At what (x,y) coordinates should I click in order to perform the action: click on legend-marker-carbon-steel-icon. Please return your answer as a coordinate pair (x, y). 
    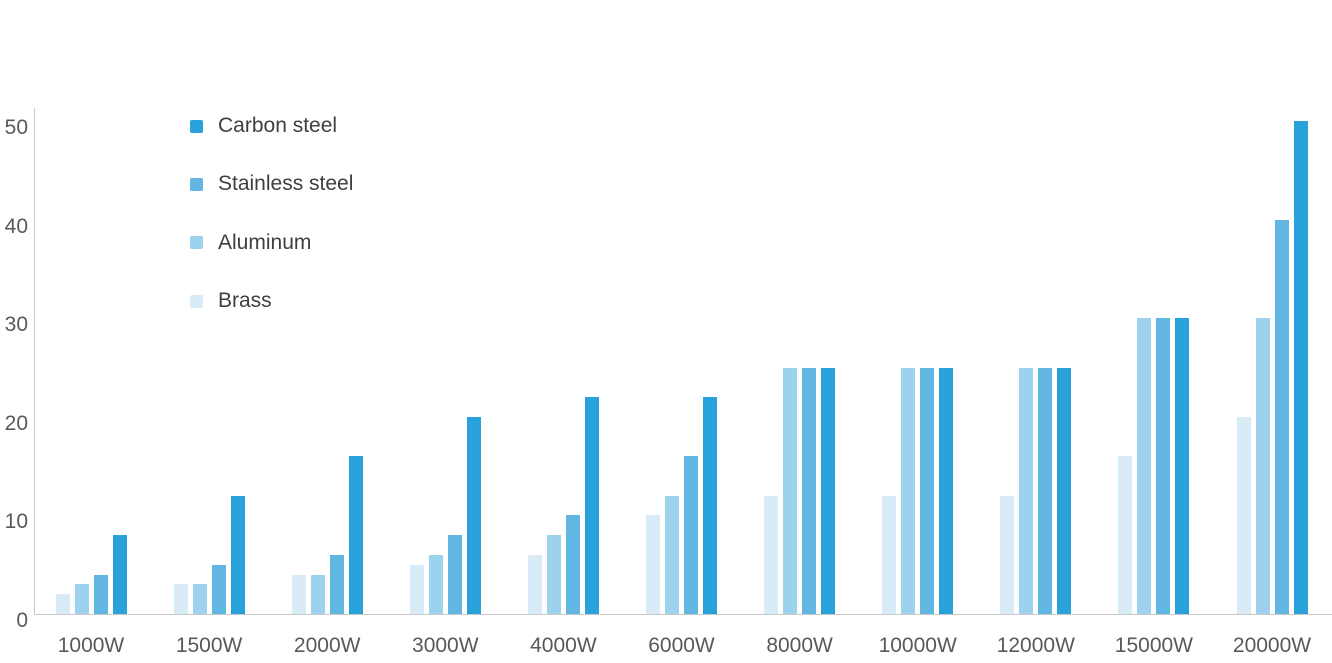
    Looking at the image, I should click on (196, 126).